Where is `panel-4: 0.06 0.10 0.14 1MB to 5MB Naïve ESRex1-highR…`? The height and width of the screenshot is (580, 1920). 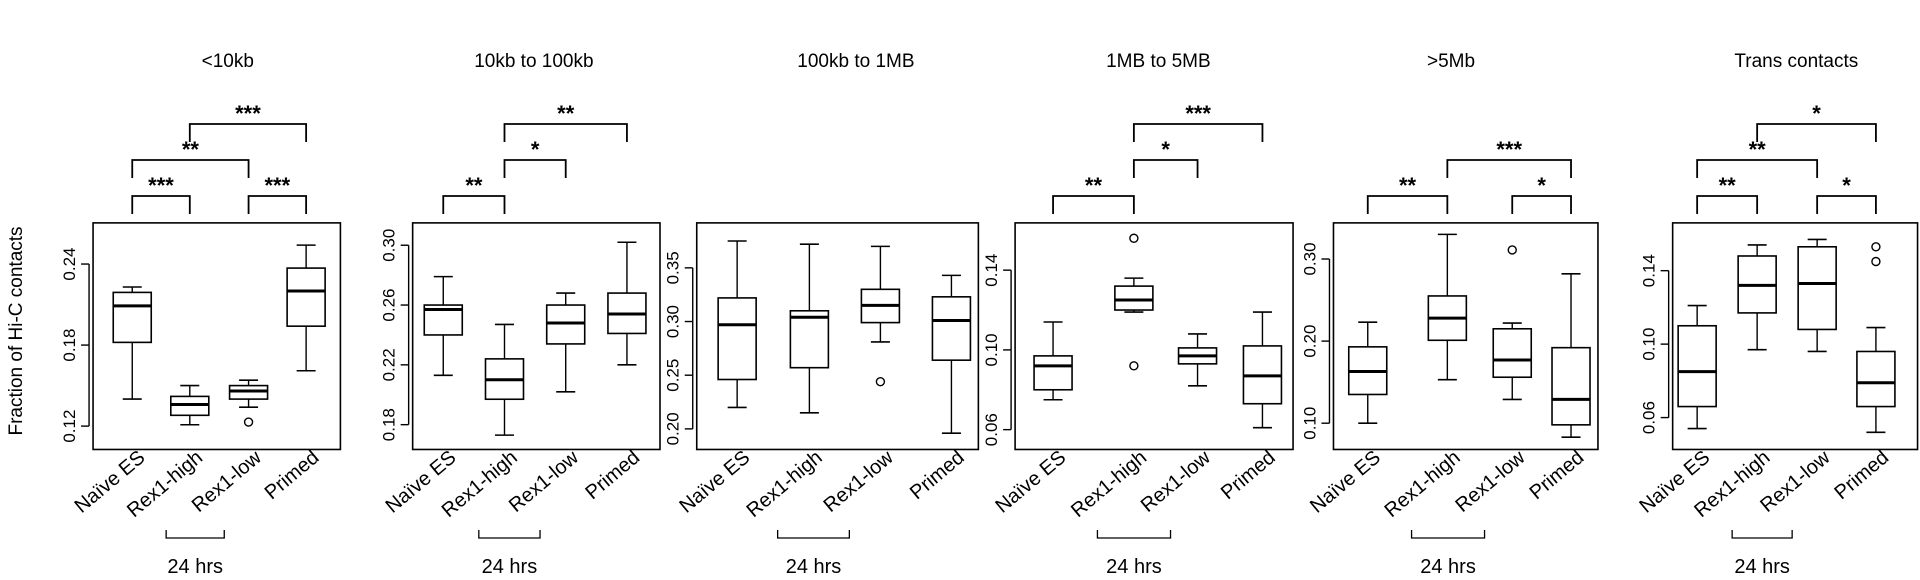 panel-4: 0.06 0.10 0.14 1MB to 5MB Naïve ESRex1-highR… is located at coordinates (1138, 314).